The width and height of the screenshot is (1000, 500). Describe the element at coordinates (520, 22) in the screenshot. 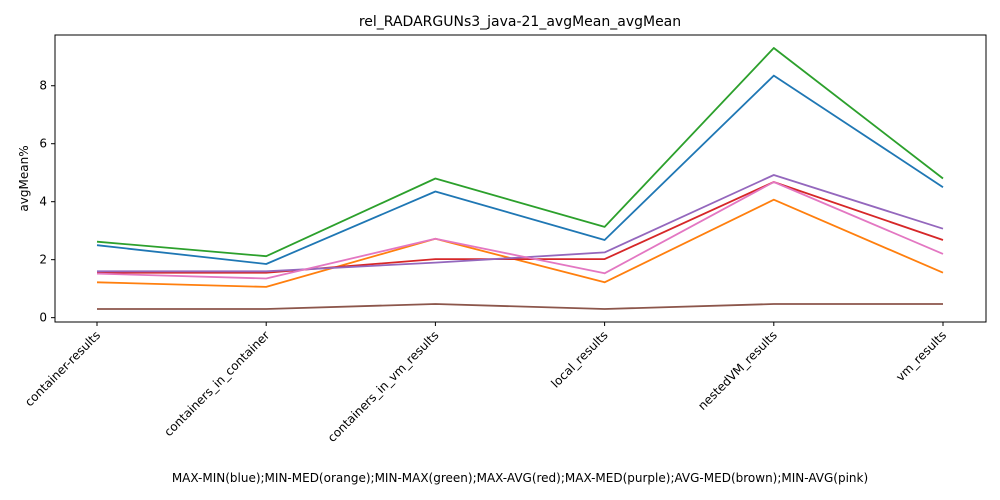

I see `chart-title: rel_RADARGUNs3_java-21_avgMean_avgMean` at that location.